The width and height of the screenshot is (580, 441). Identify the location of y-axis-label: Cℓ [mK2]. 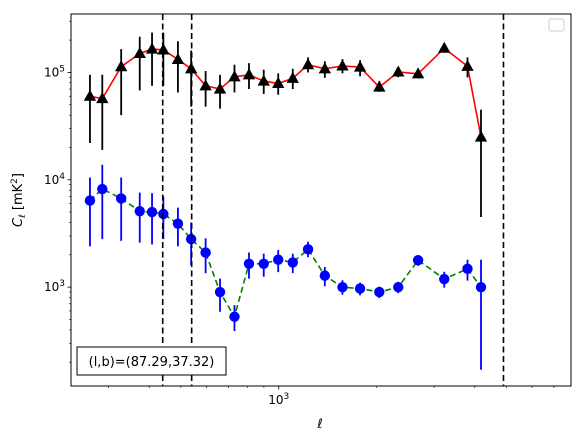
(19, 200).